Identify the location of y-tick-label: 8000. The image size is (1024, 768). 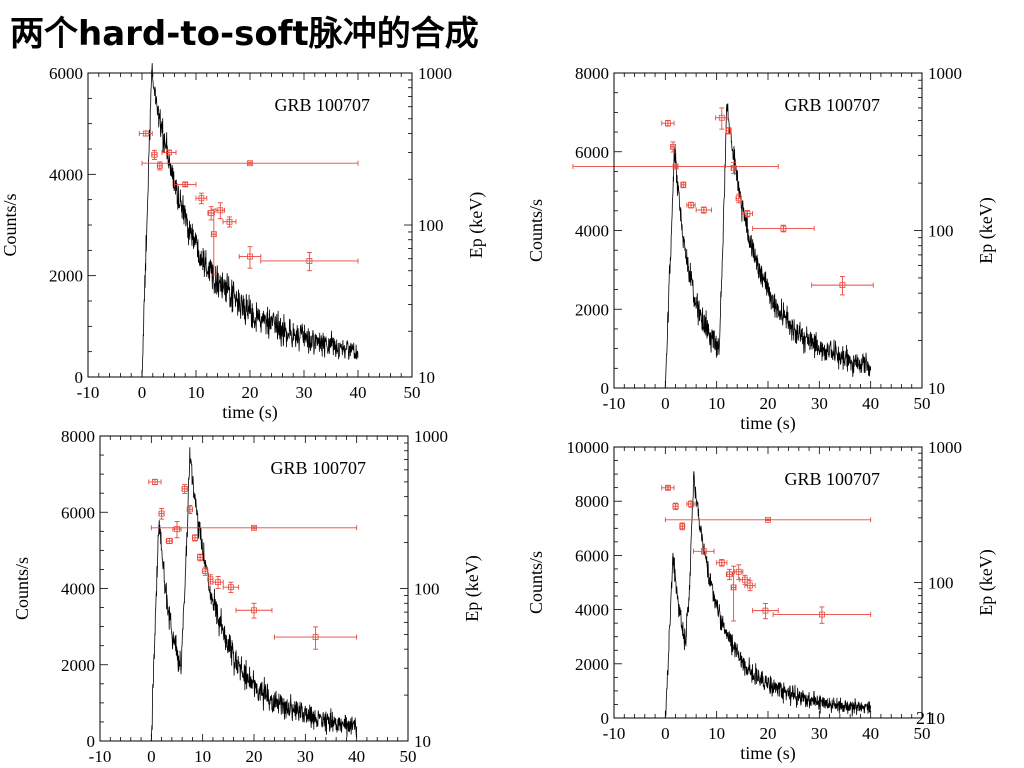
(78, 436).